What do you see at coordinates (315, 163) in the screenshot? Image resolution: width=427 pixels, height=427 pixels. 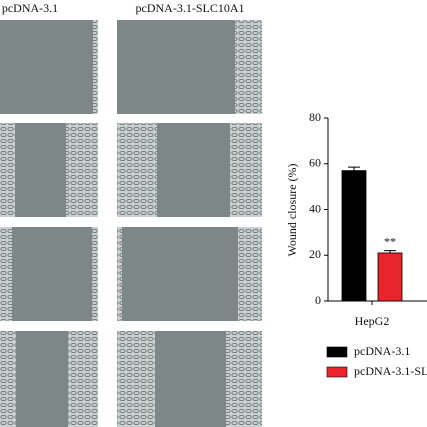 I see `y-tick-label: 60` at bounding box center [315, 163].